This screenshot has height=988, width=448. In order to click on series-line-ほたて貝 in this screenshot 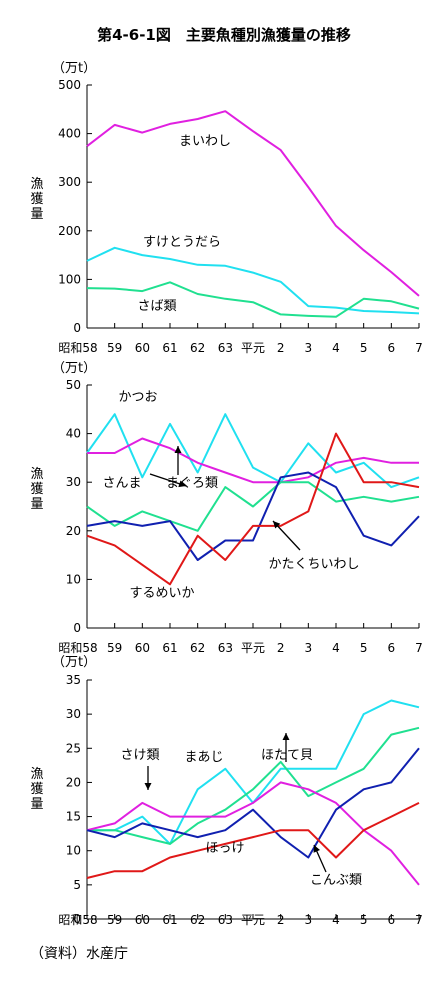, I will do `click(253, 772)`.